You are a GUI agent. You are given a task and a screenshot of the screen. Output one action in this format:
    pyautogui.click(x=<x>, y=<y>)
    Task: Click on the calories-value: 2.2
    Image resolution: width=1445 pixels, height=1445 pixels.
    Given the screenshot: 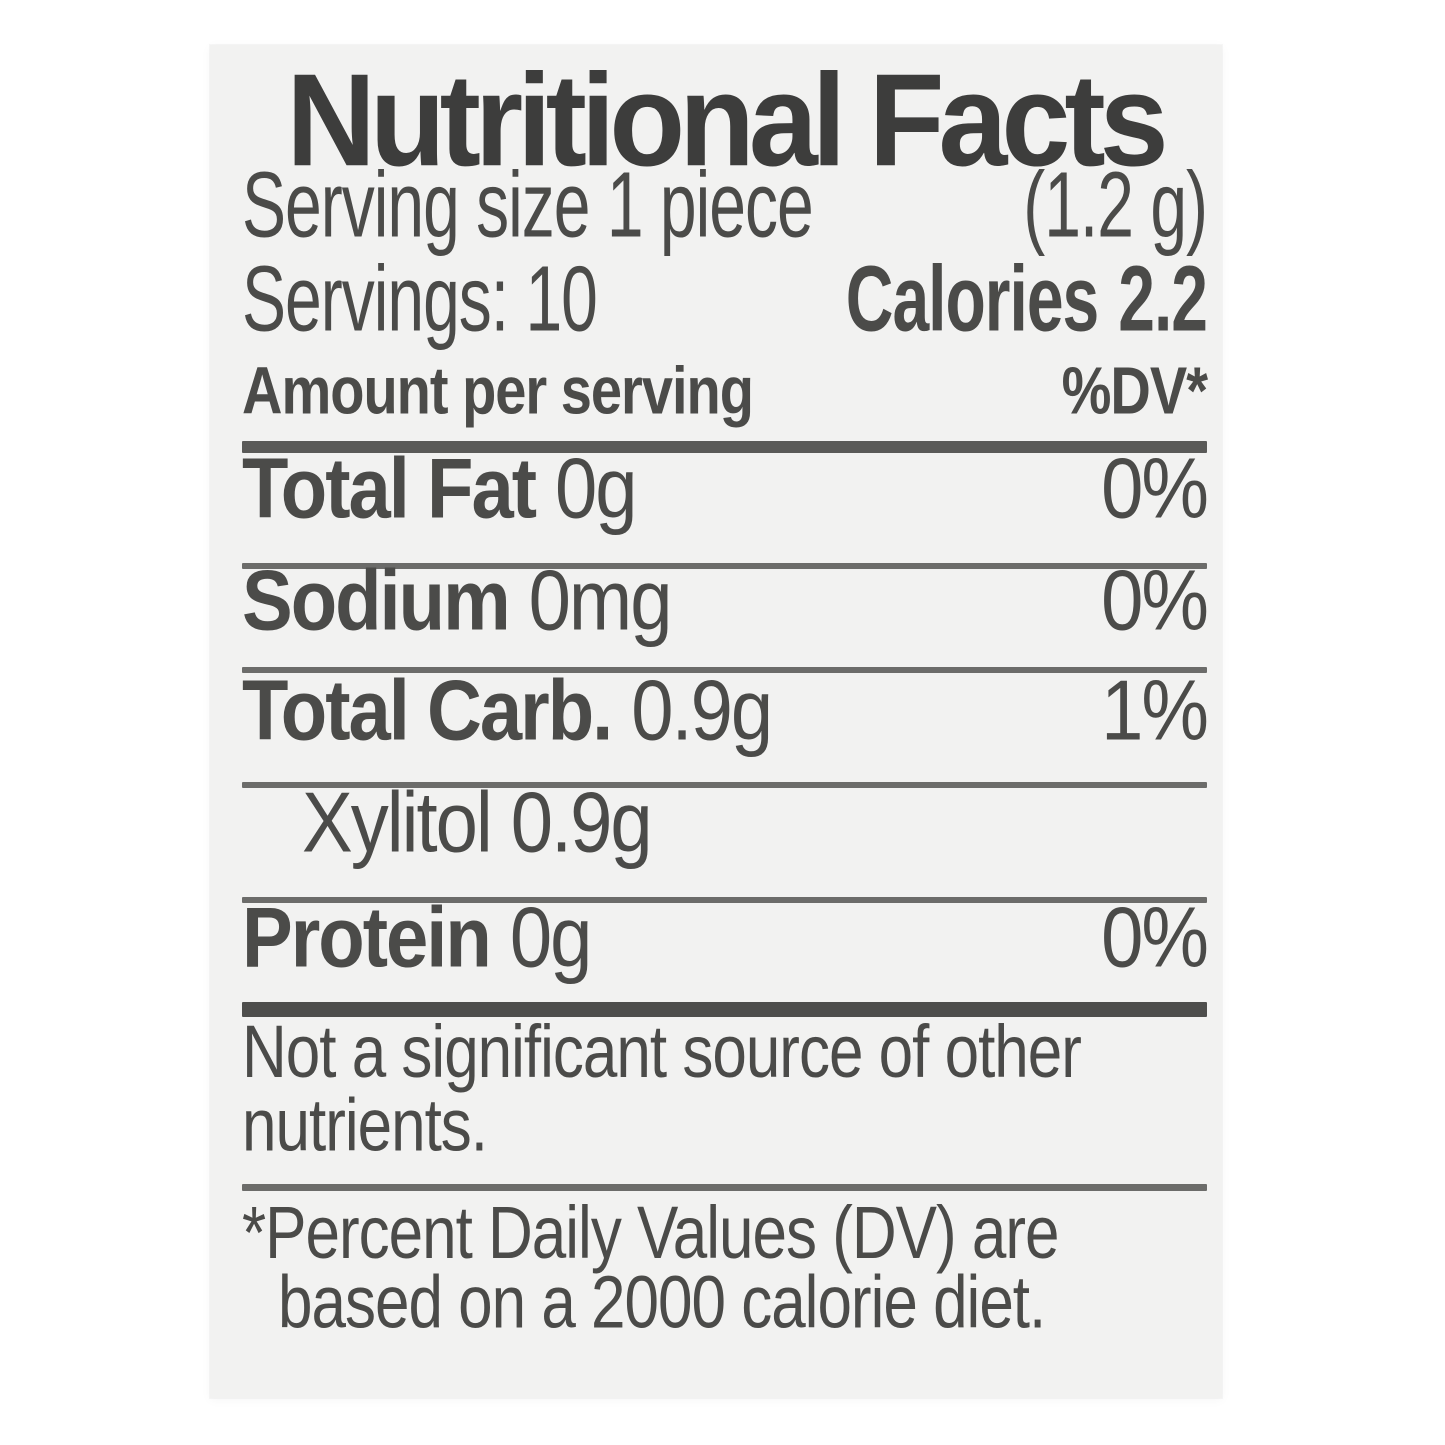 What is the action you would take?
    pyautogui.click(x=1163, y=298)
    